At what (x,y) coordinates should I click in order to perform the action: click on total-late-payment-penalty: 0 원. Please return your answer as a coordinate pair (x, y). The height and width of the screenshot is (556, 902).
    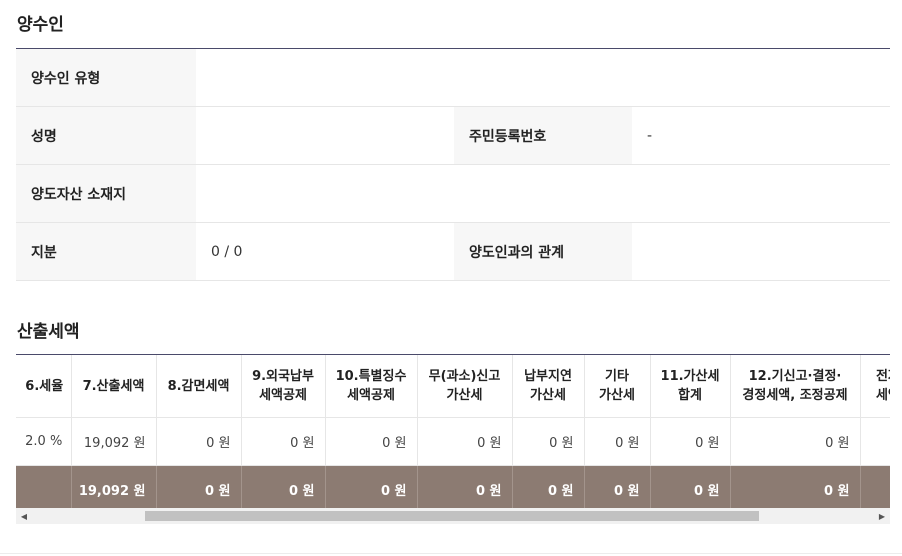
    Looking at the image, I should click on (548, 487).